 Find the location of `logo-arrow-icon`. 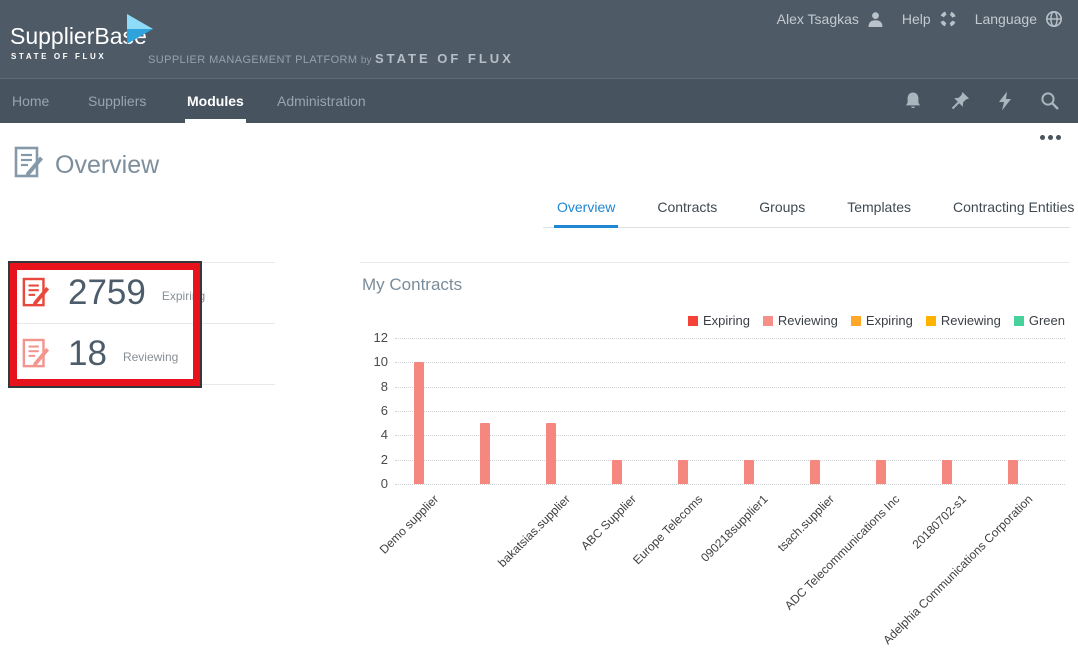

logo-arrow-icon is located at coordinates (140, 29).